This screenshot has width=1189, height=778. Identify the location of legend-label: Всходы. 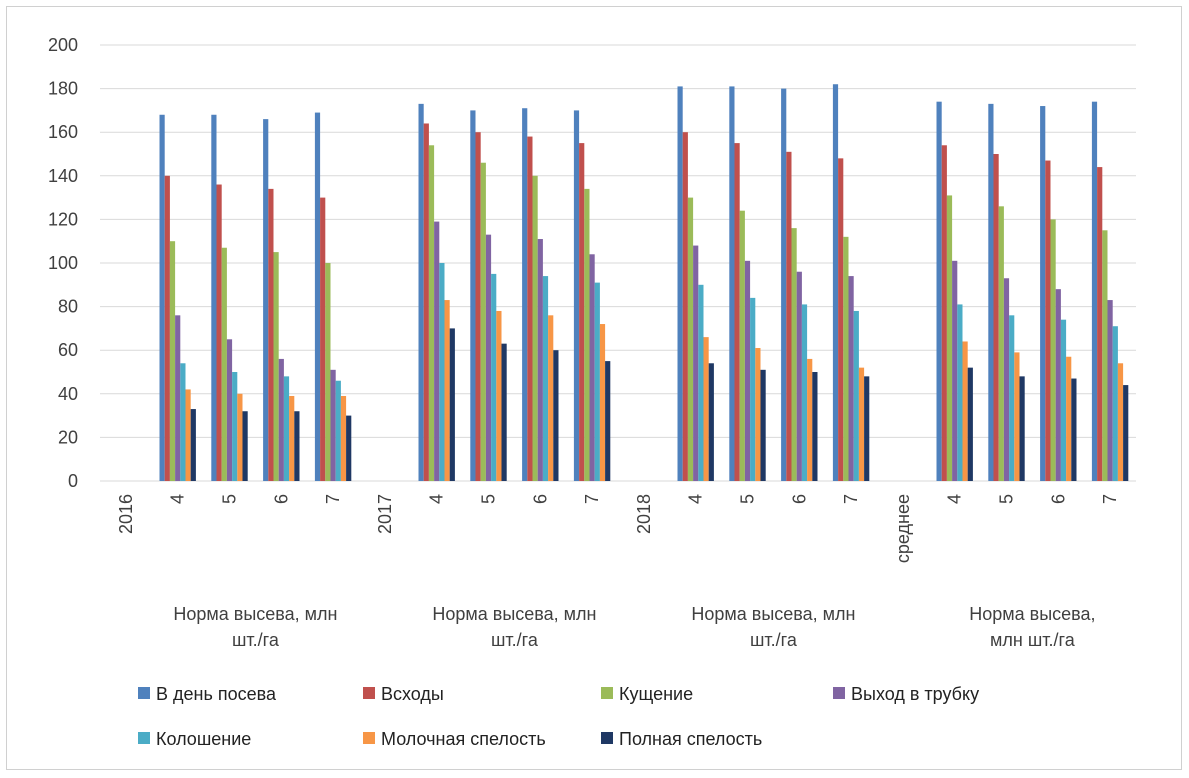
(412, 694).